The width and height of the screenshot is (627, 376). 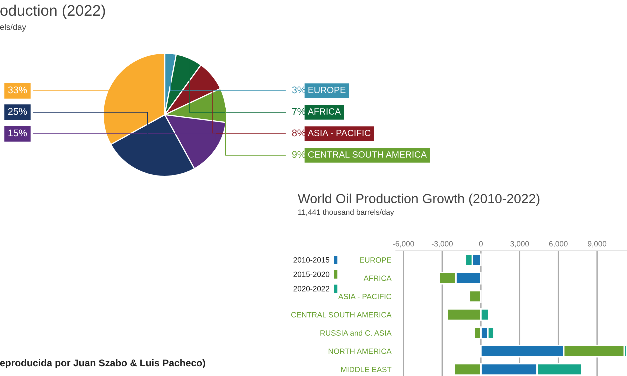 I want to click on data-label: 25%, so click(x=18, y=112).